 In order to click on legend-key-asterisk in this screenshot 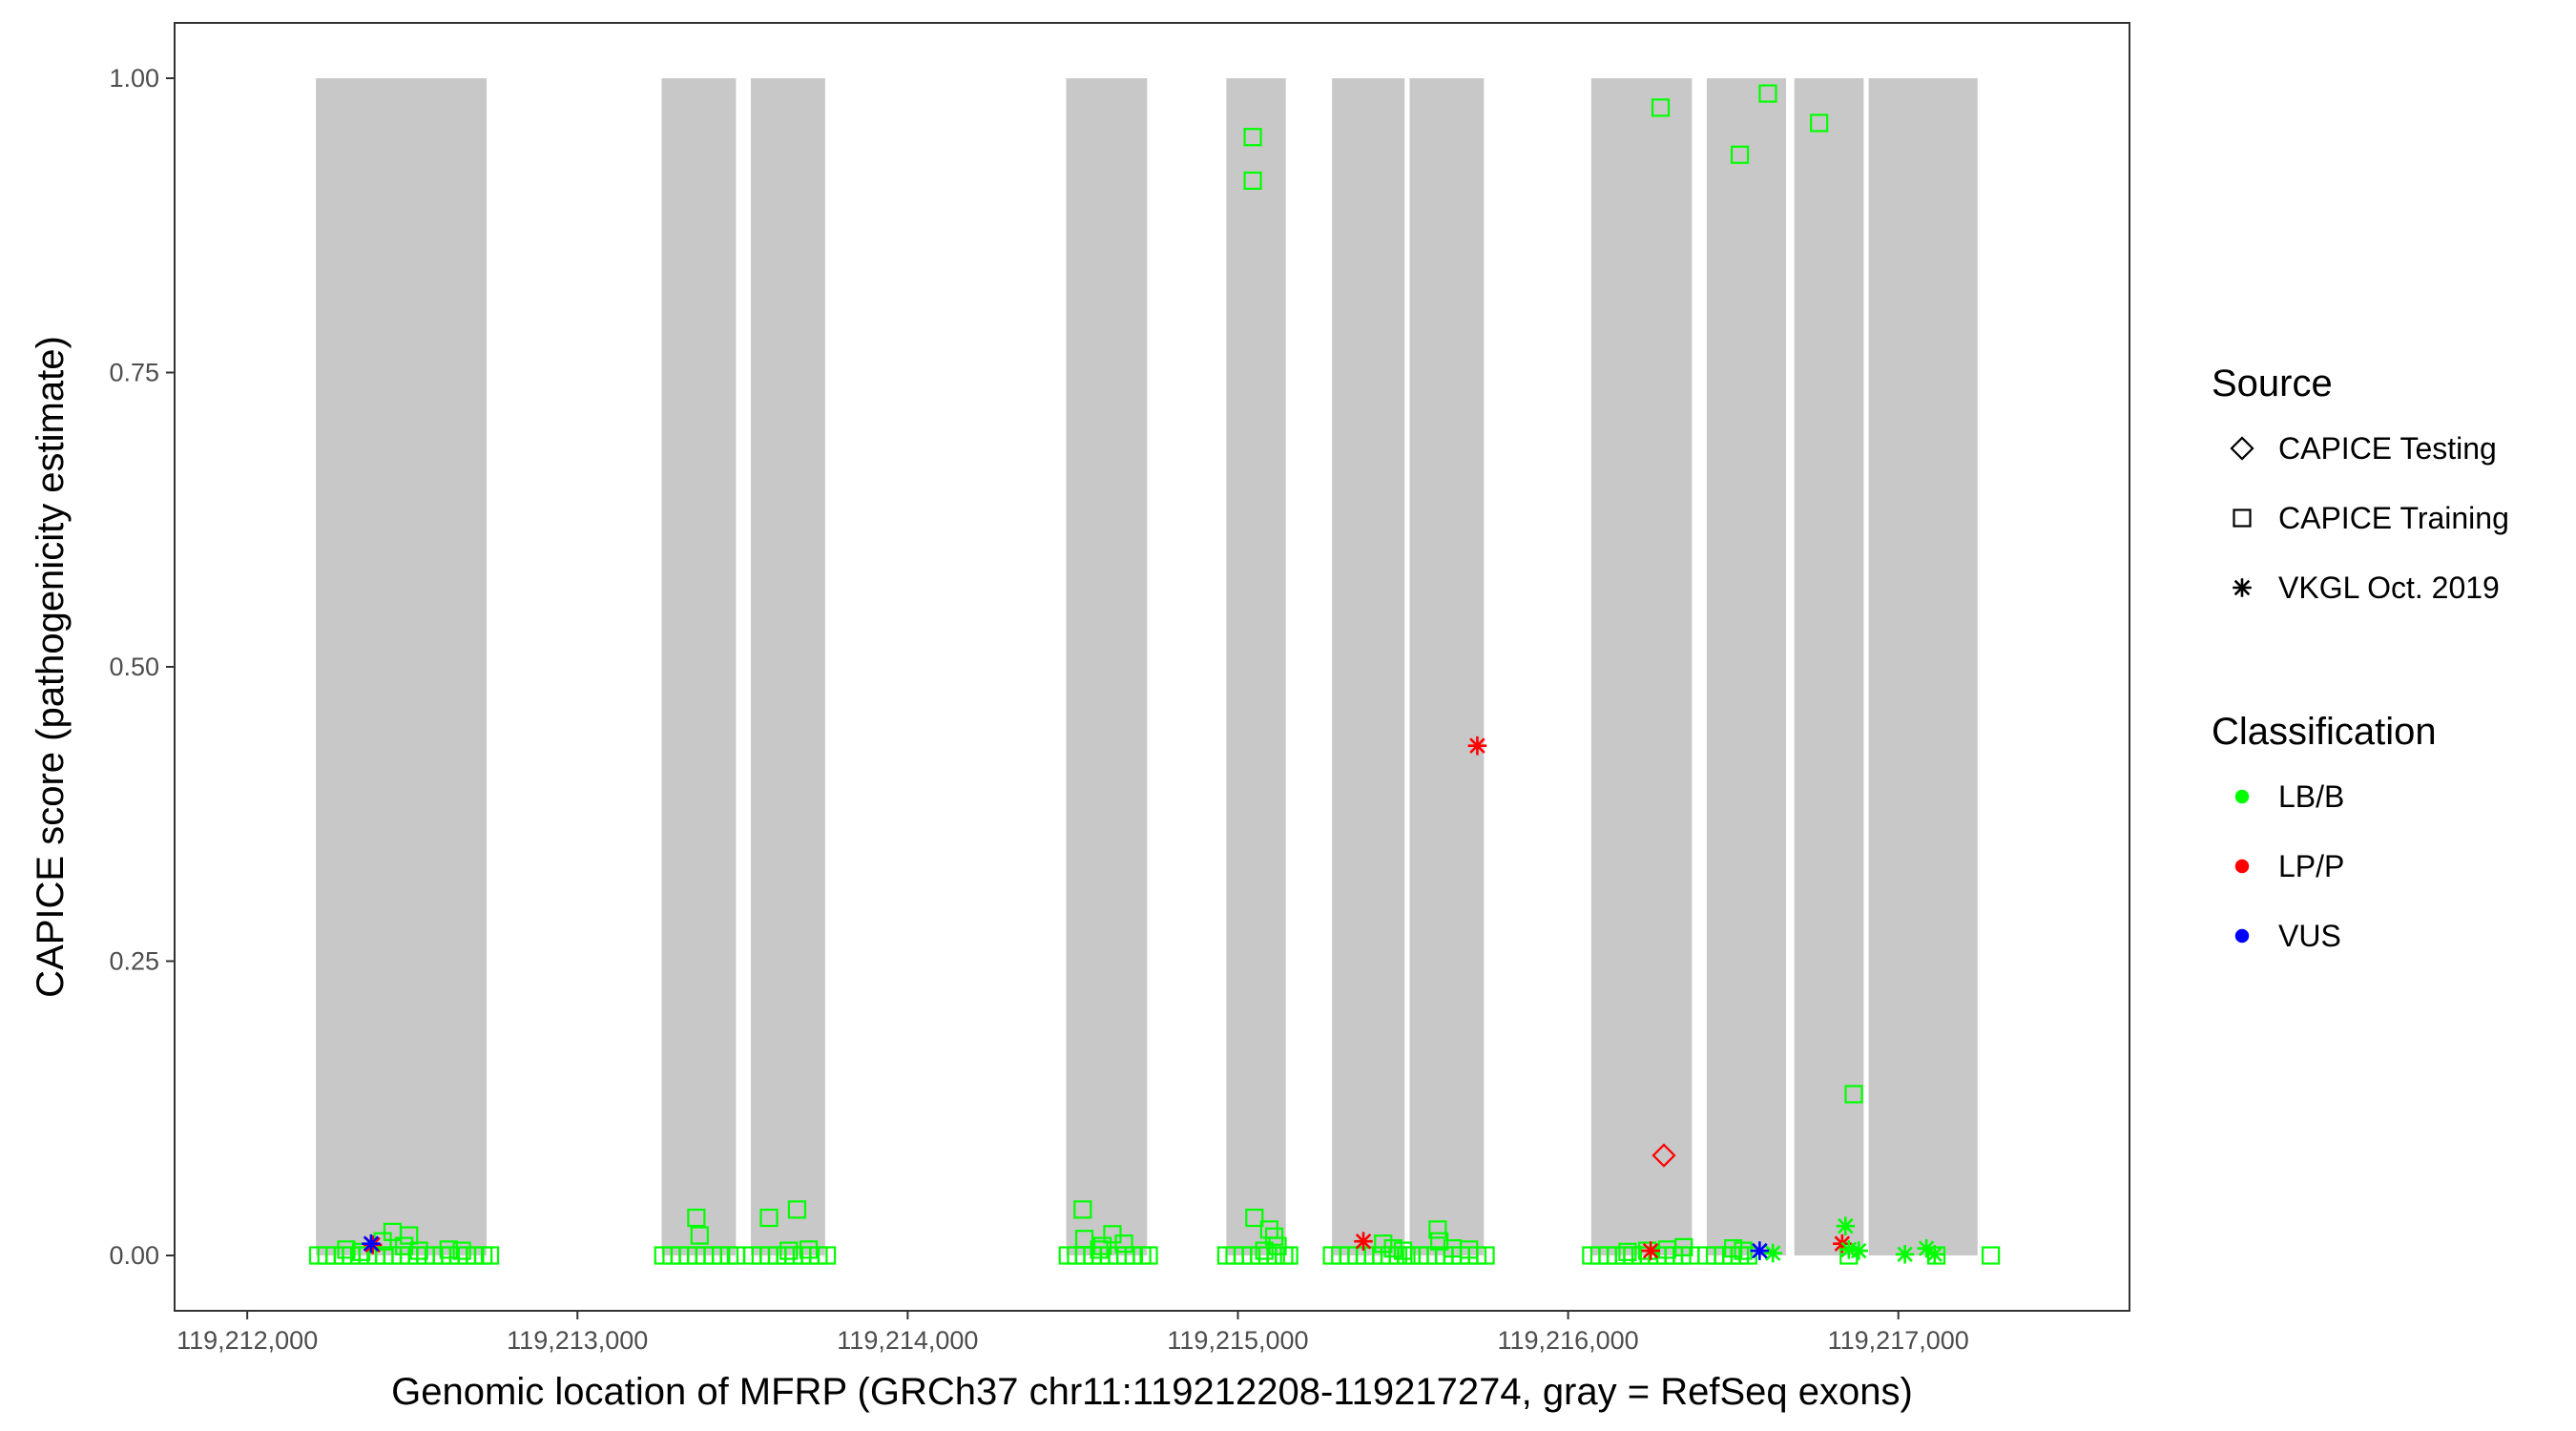, I will do `click(2242, 587)`.